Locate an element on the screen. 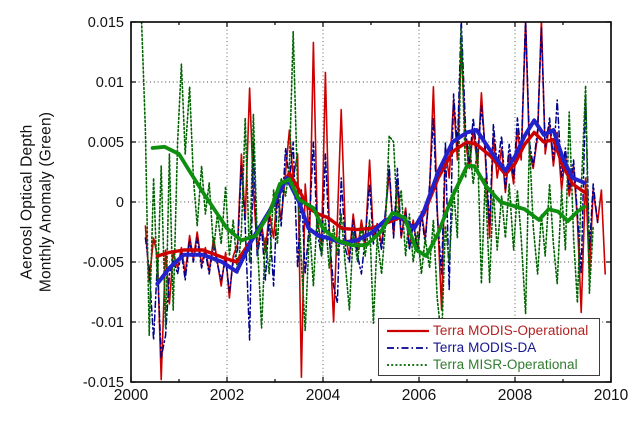  legend-row-modis-operational: Terra MODIS-Operational is located at coordinates (490, 331).